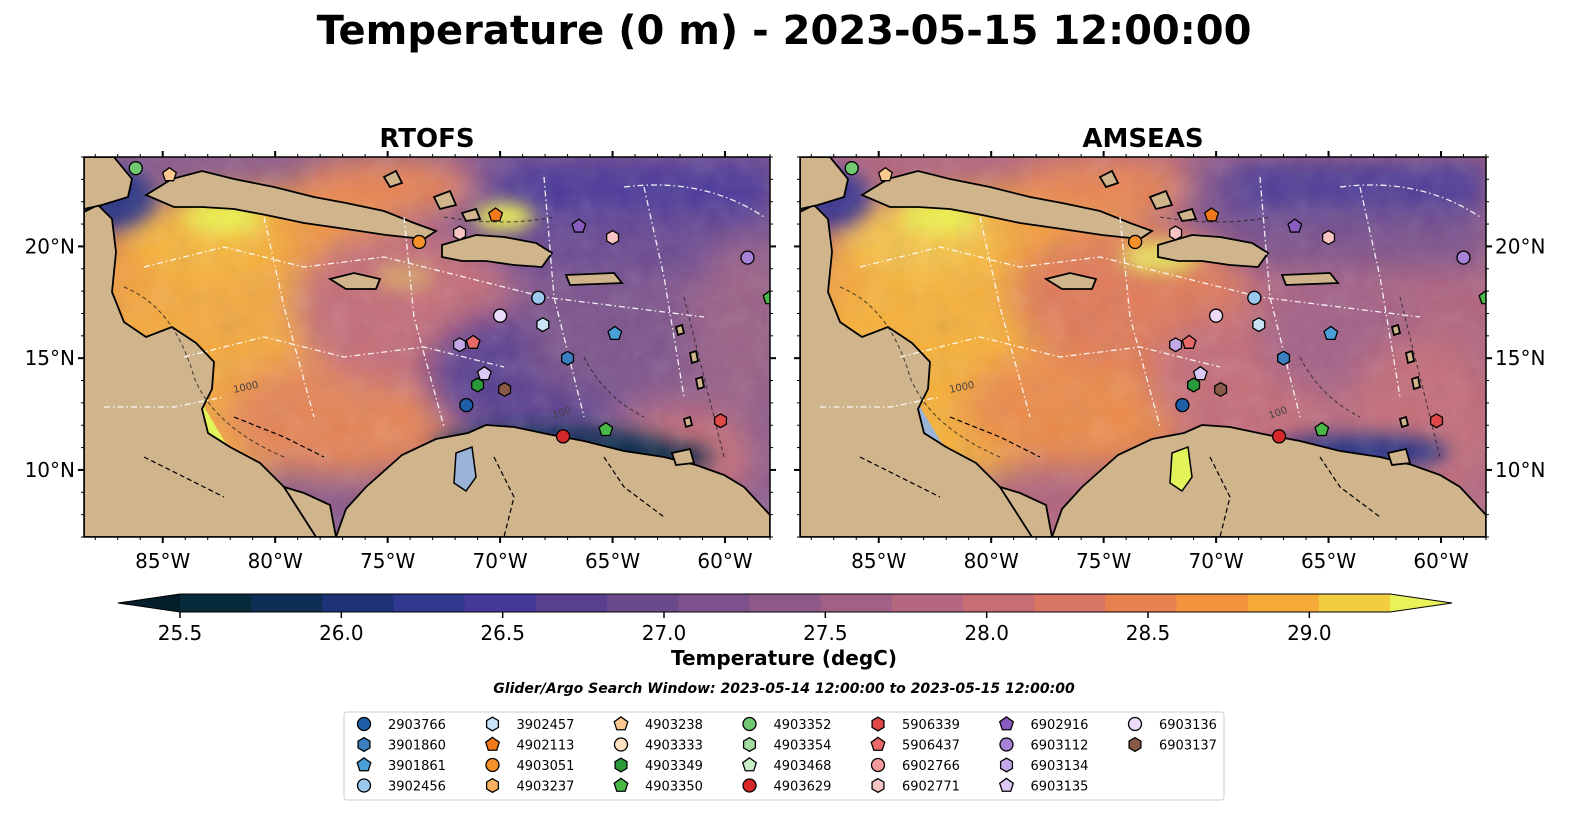 This screenshot has width=1577, height=827. Describe the element at coordinates (803, 766) in the screenshot. I see `legend-label: 4903468` at that location.